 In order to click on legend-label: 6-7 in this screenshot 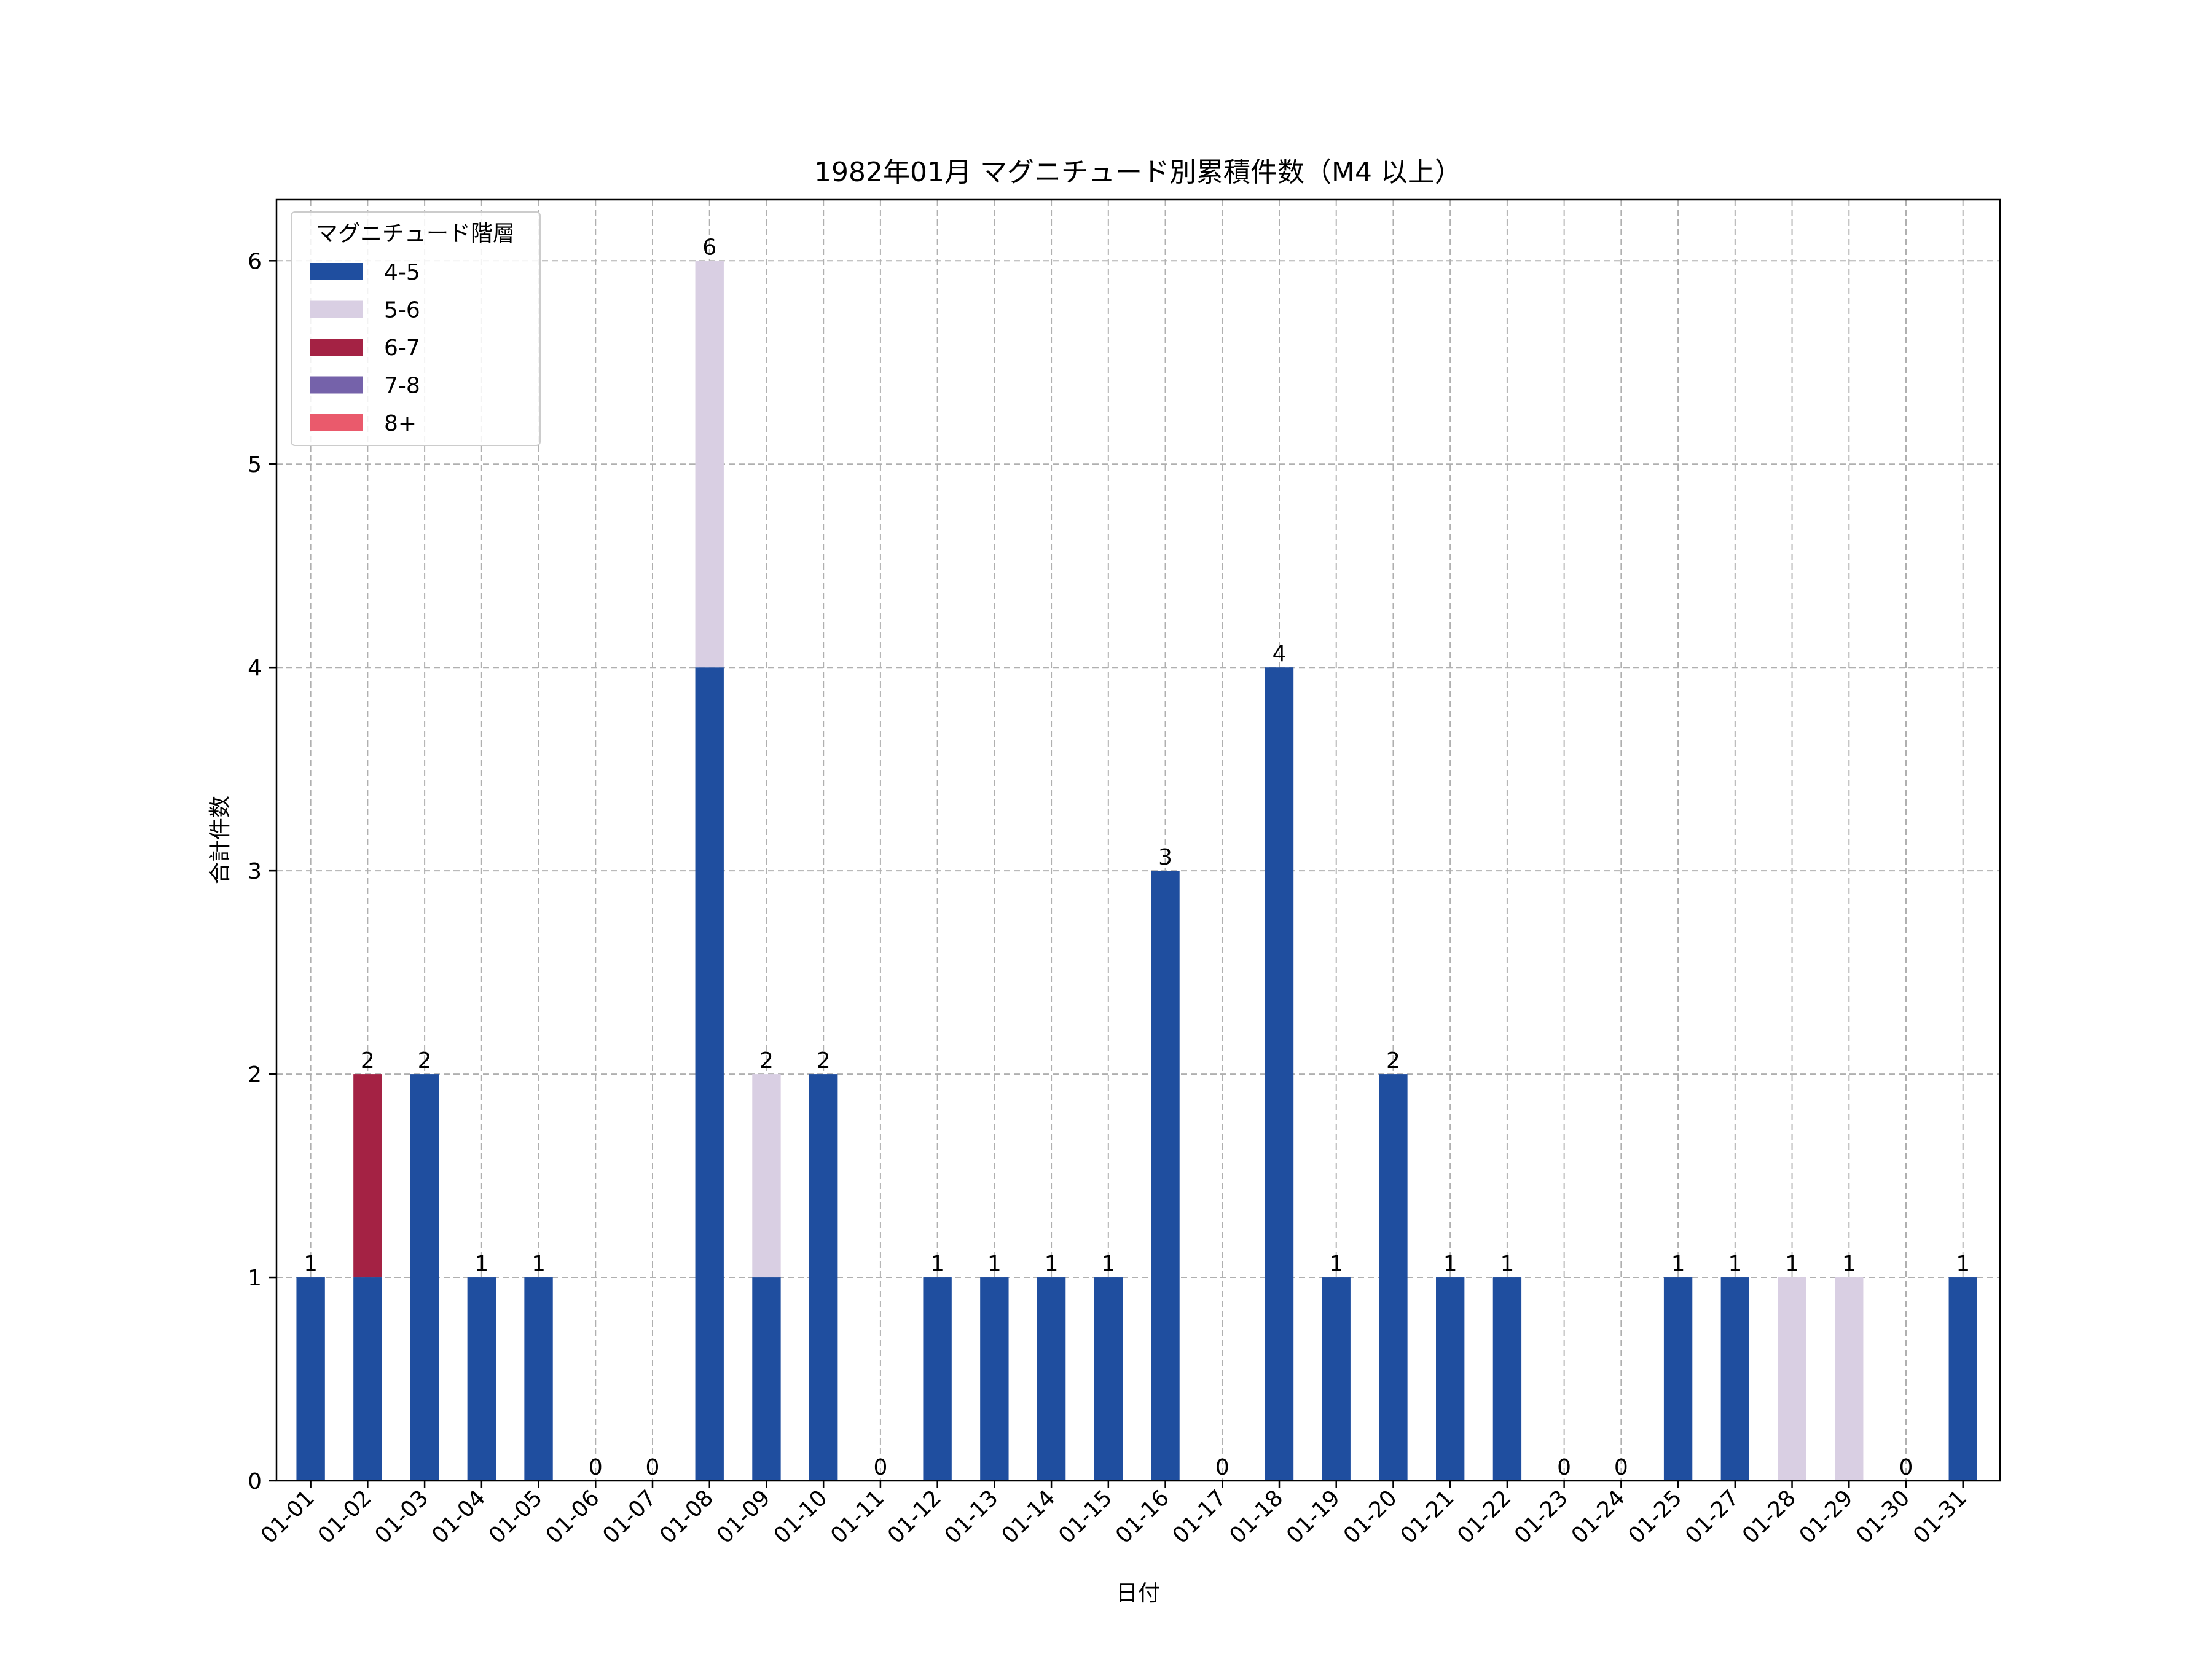, I will do `click(402, 348)`.